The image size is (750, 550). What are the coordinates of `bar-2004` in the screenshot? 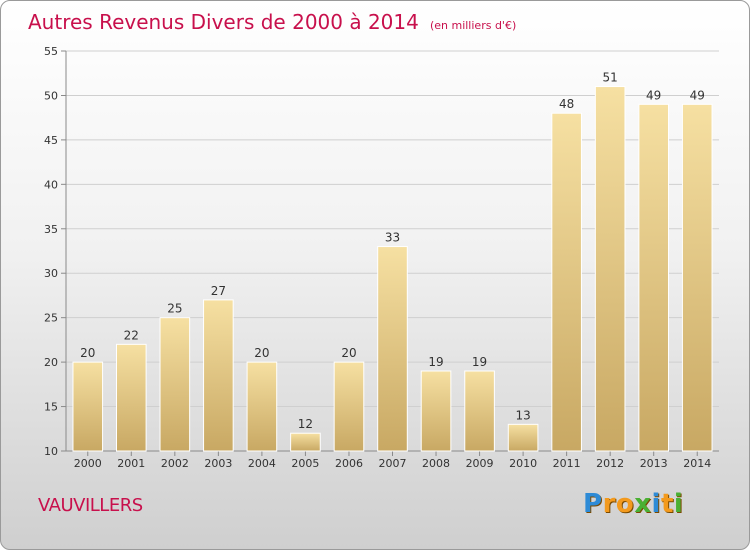 It's located at (262, 406).